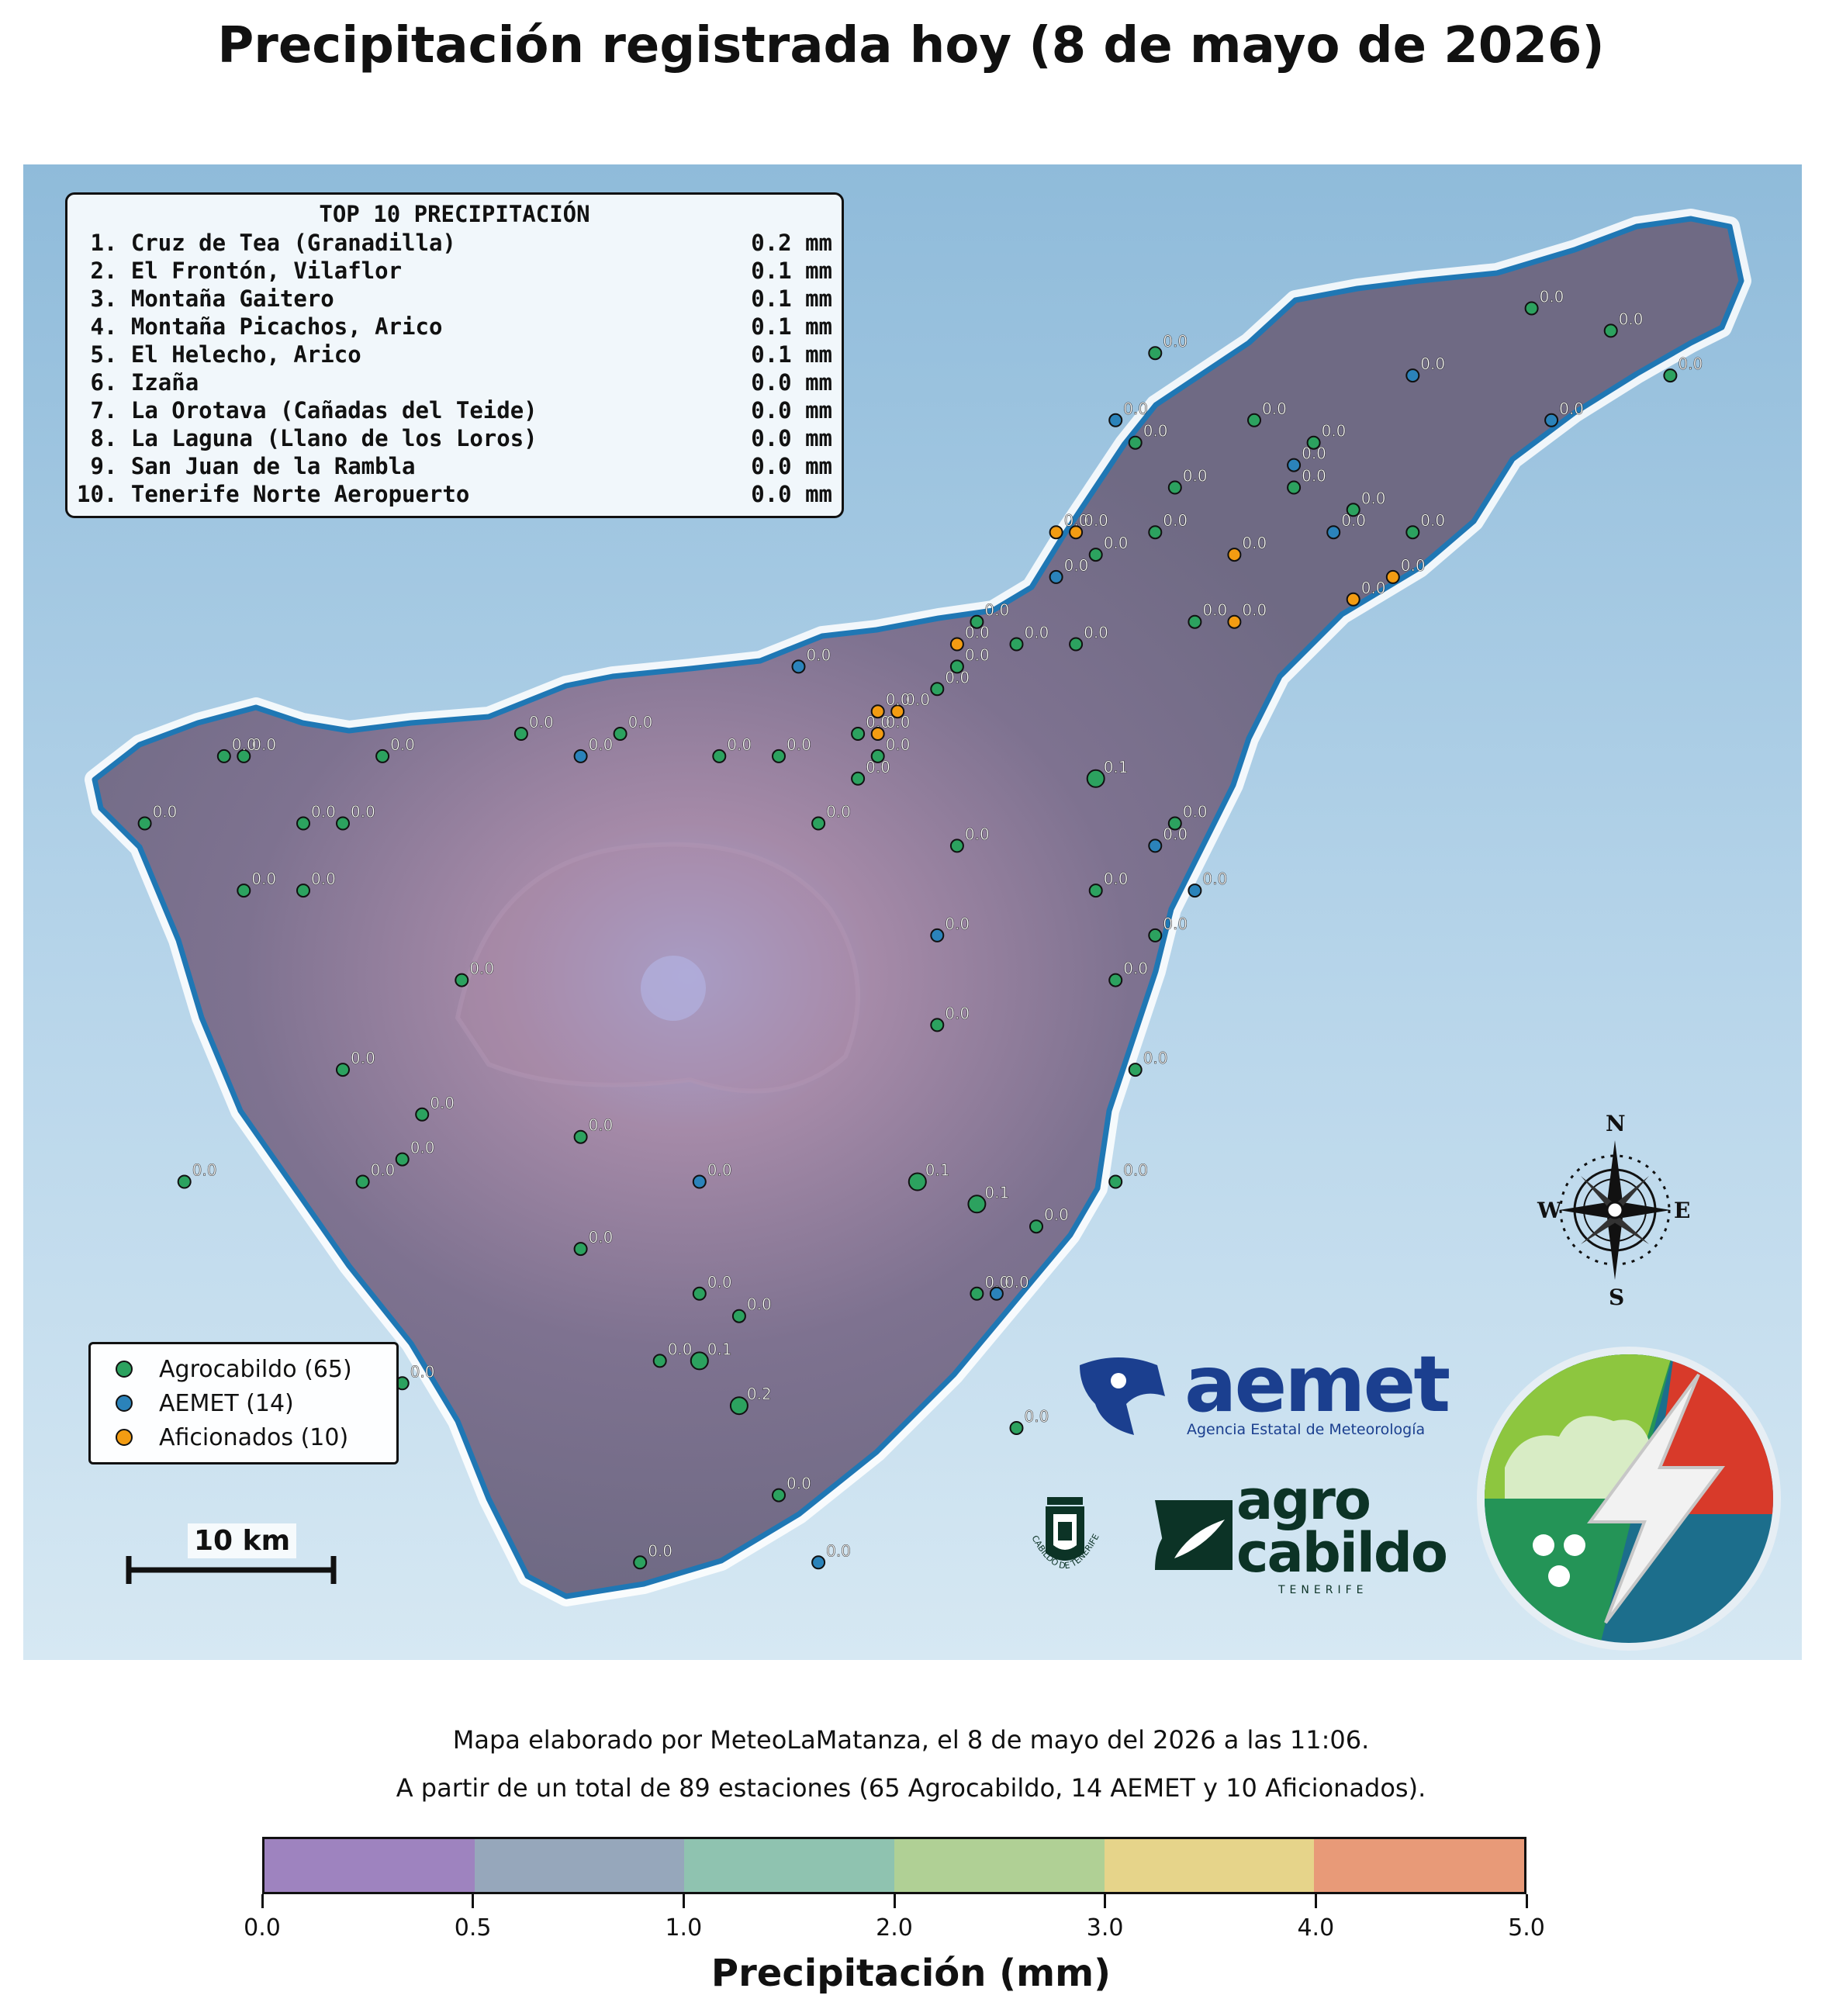  I want to click on compass-rose: N S W E, so click(1614, 1211).